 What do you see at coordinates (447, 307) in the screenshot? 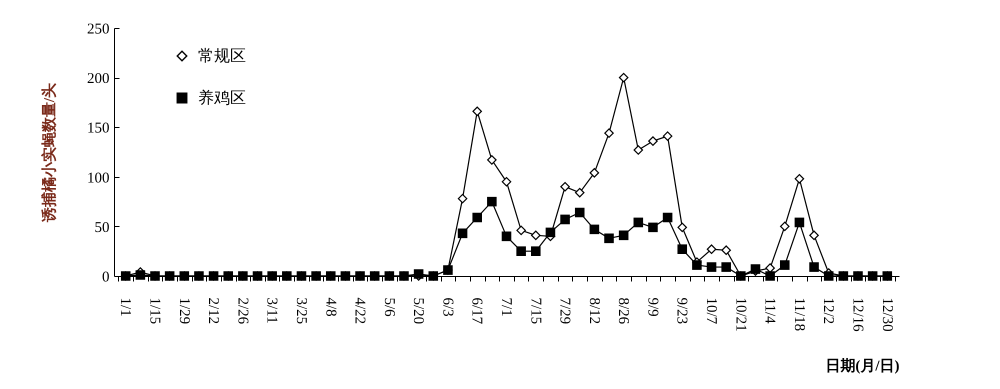
I see `x-tick-label: 6/3` at bounding box center [447, 307].